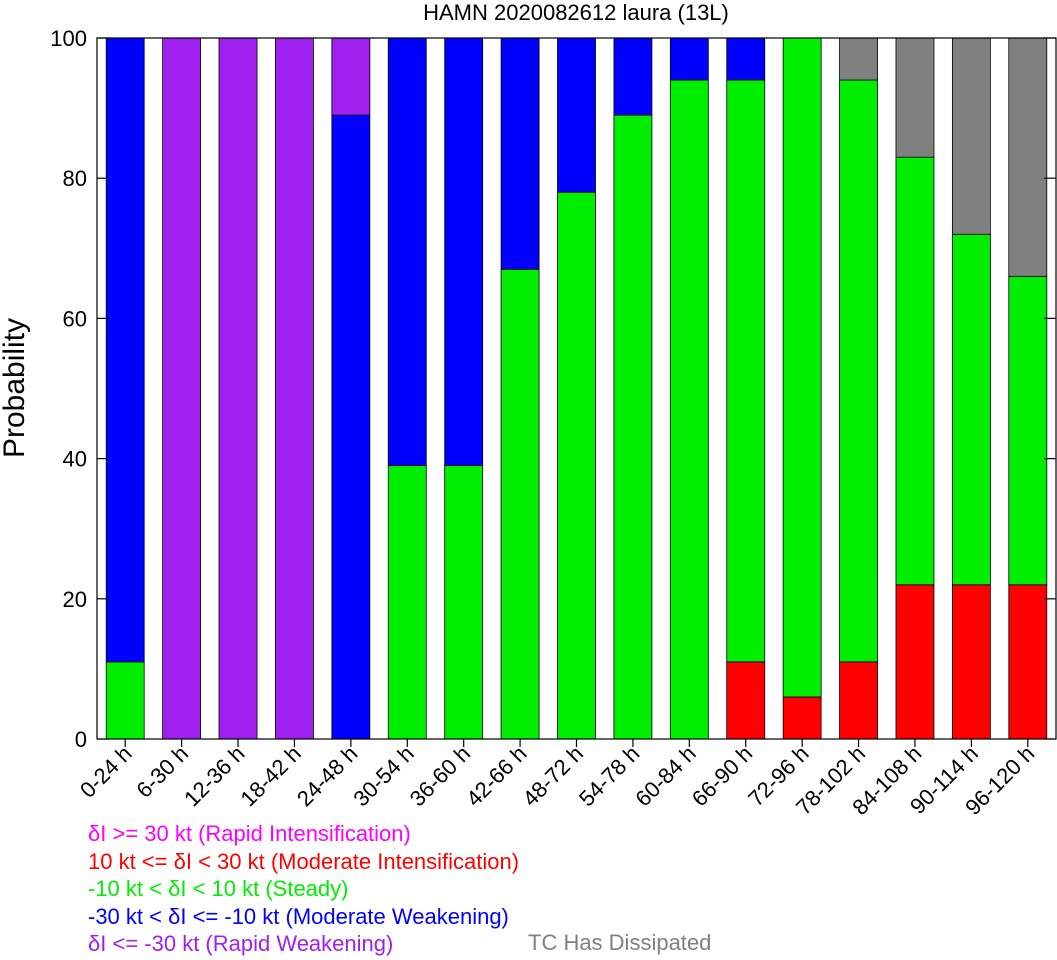  I want to click on bar-segment-54-78-h-10-kt-i-10-kt-steady, so click(633, 427).